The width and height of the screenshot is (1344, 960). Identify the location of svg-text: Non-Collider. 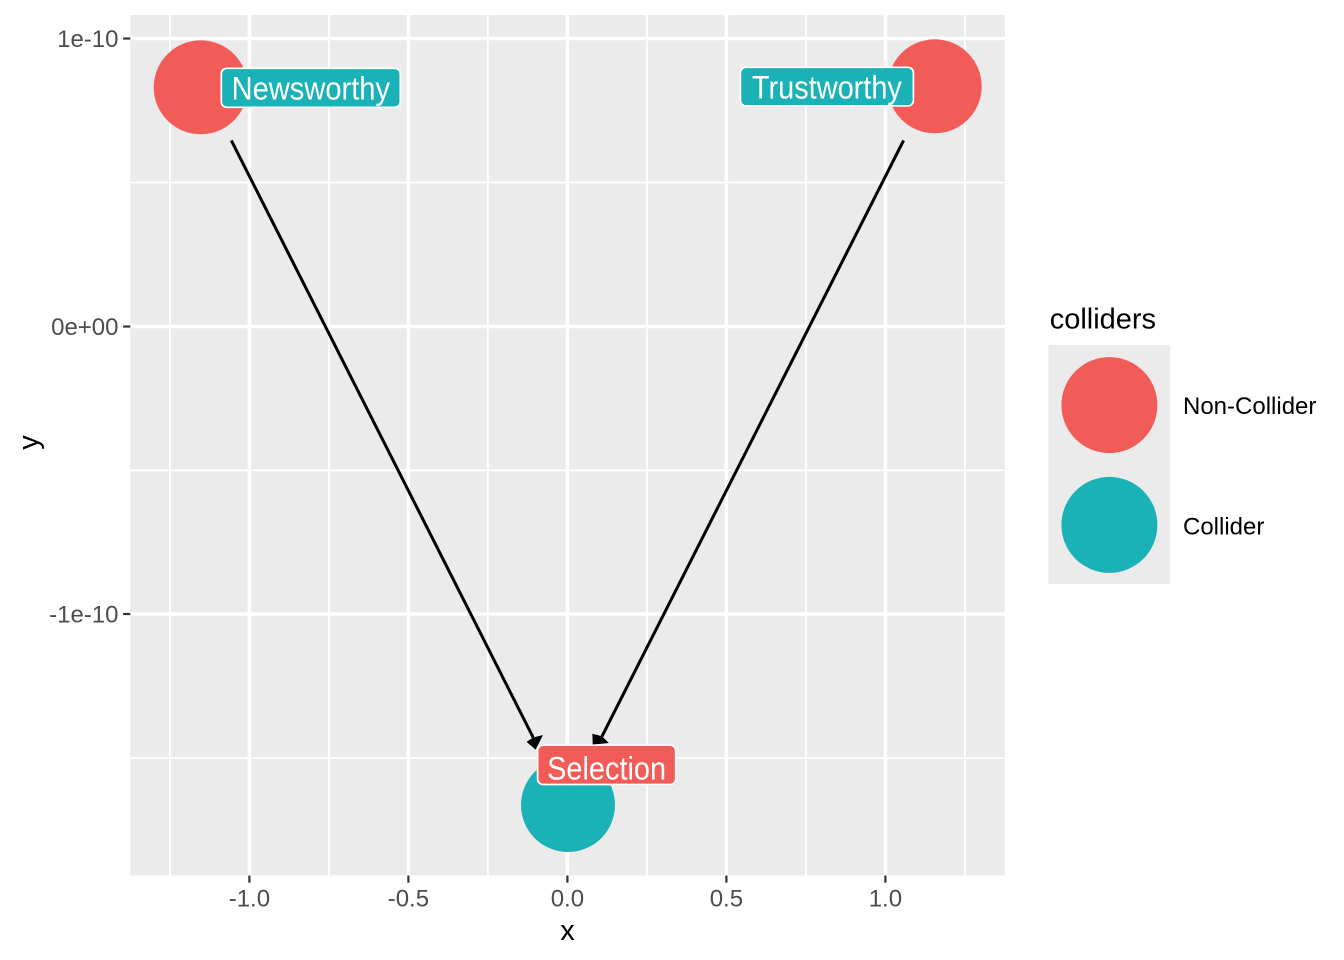
(1249, 406).